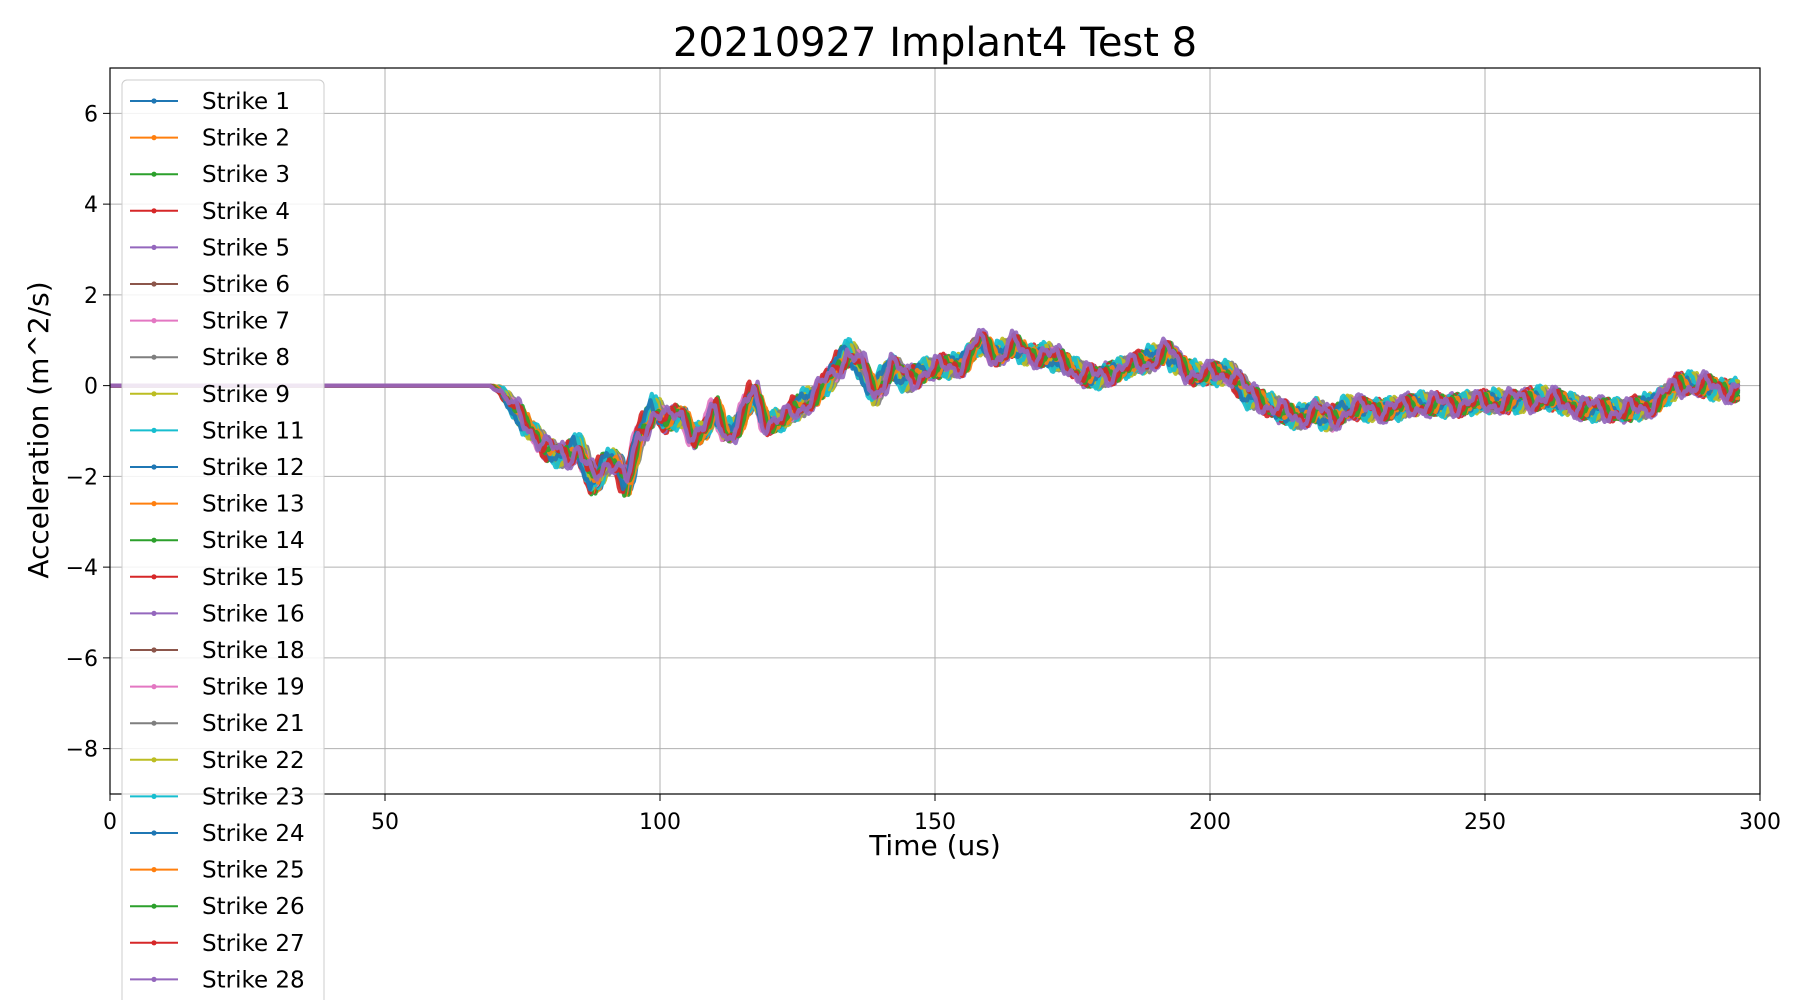 Image resolution: width=1800 pixels, height=1000 pixels. I want to click on y-tick-label: −2, so click(82, 477).